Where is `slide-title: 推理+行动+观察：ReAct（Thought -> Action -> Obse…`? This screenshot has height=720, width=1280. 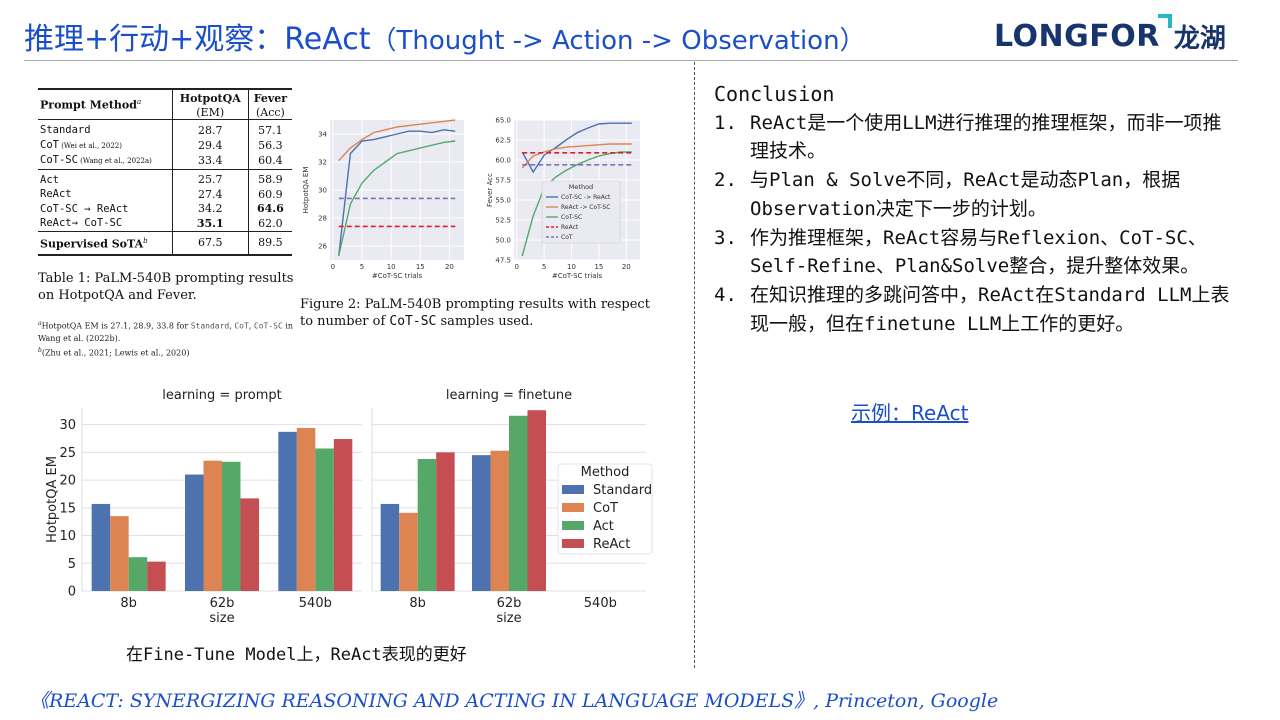 slide-title: 推理+行动+观察：ReAct（Thought -> Action -> Obse… is located at coordinates (445, 36).